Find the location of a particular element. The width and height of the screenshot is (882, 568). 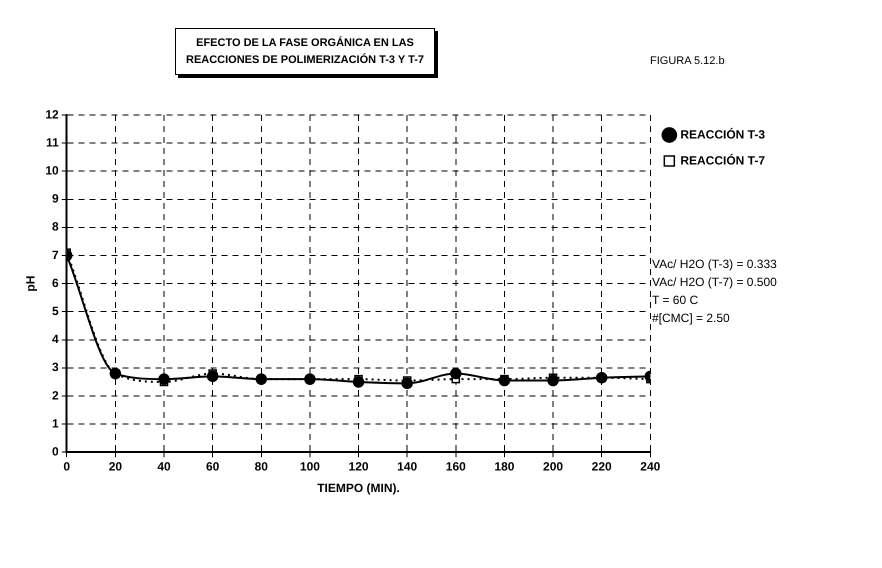

y-tick-label: 8 is located at coordinates (56, 227).